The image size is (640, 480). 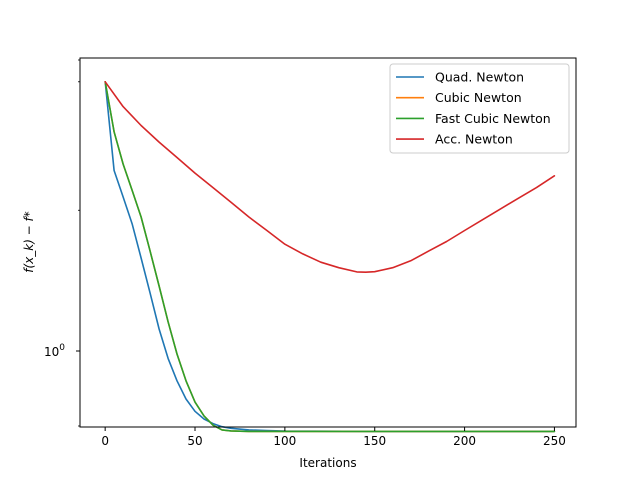 I want to click on legend-label-0: Quad. Newton, so click(x=479, y=77).